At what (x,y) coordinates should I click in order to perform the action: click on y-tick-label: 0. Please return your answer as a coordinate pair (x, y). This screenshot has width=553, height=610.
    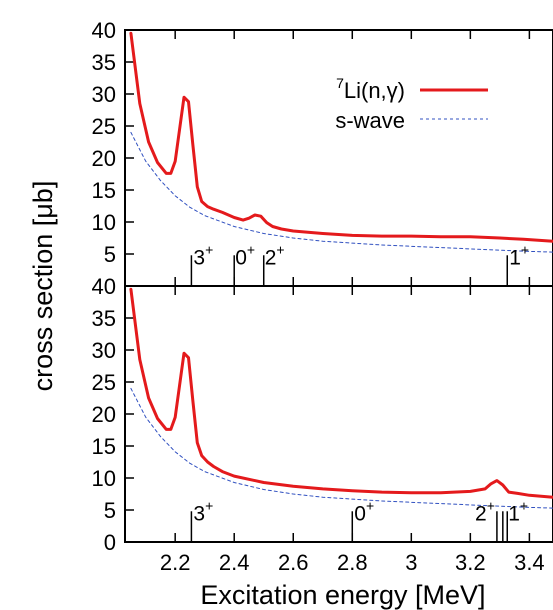
    Looking at the image, I should click on (110, 542).